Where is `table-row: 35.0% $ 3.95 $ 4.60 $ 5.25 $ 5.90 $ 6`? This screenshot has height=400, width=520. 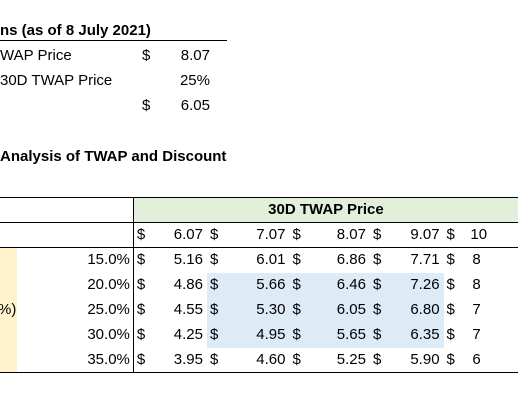 table-row: 35.0% $ 3.95 $ 4.60 $ 5.25 $ 5.90 $ 6 is located at coordinates (259, 360).